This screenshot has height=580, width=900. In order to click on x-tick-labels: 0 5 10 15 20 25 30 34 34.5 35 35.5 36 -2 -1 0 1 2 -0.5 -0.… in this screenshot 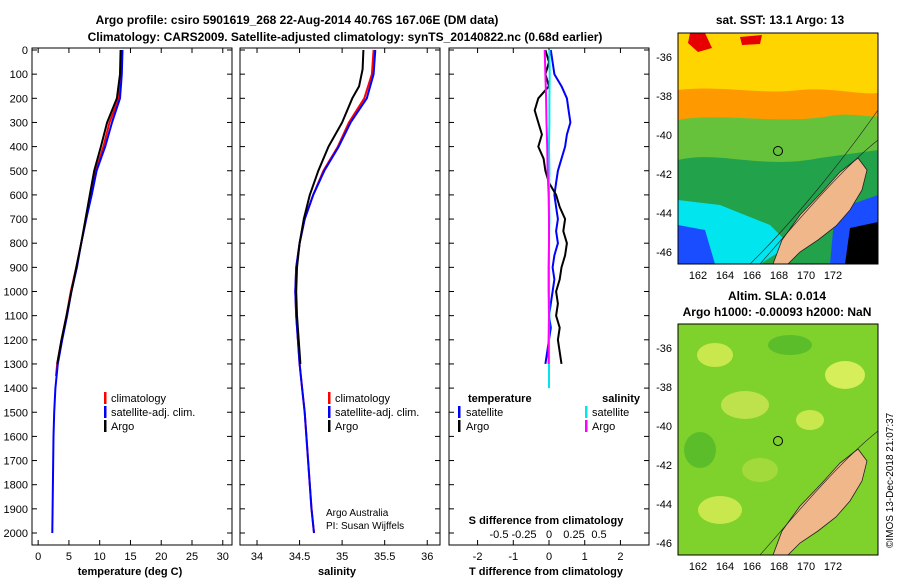, I will do `click(329, 546)`.